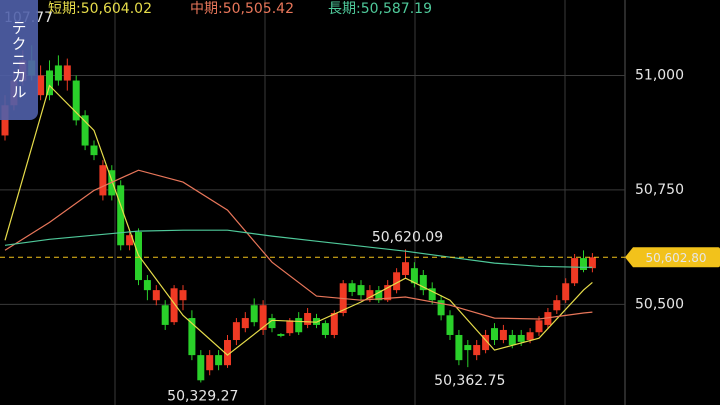 The height and width of the screenshot is (405, 720). What do you see at coordinates (116, 9) in the screenshot?
I see `legend-value: 50,604.02` at bounding box center [116, 9].